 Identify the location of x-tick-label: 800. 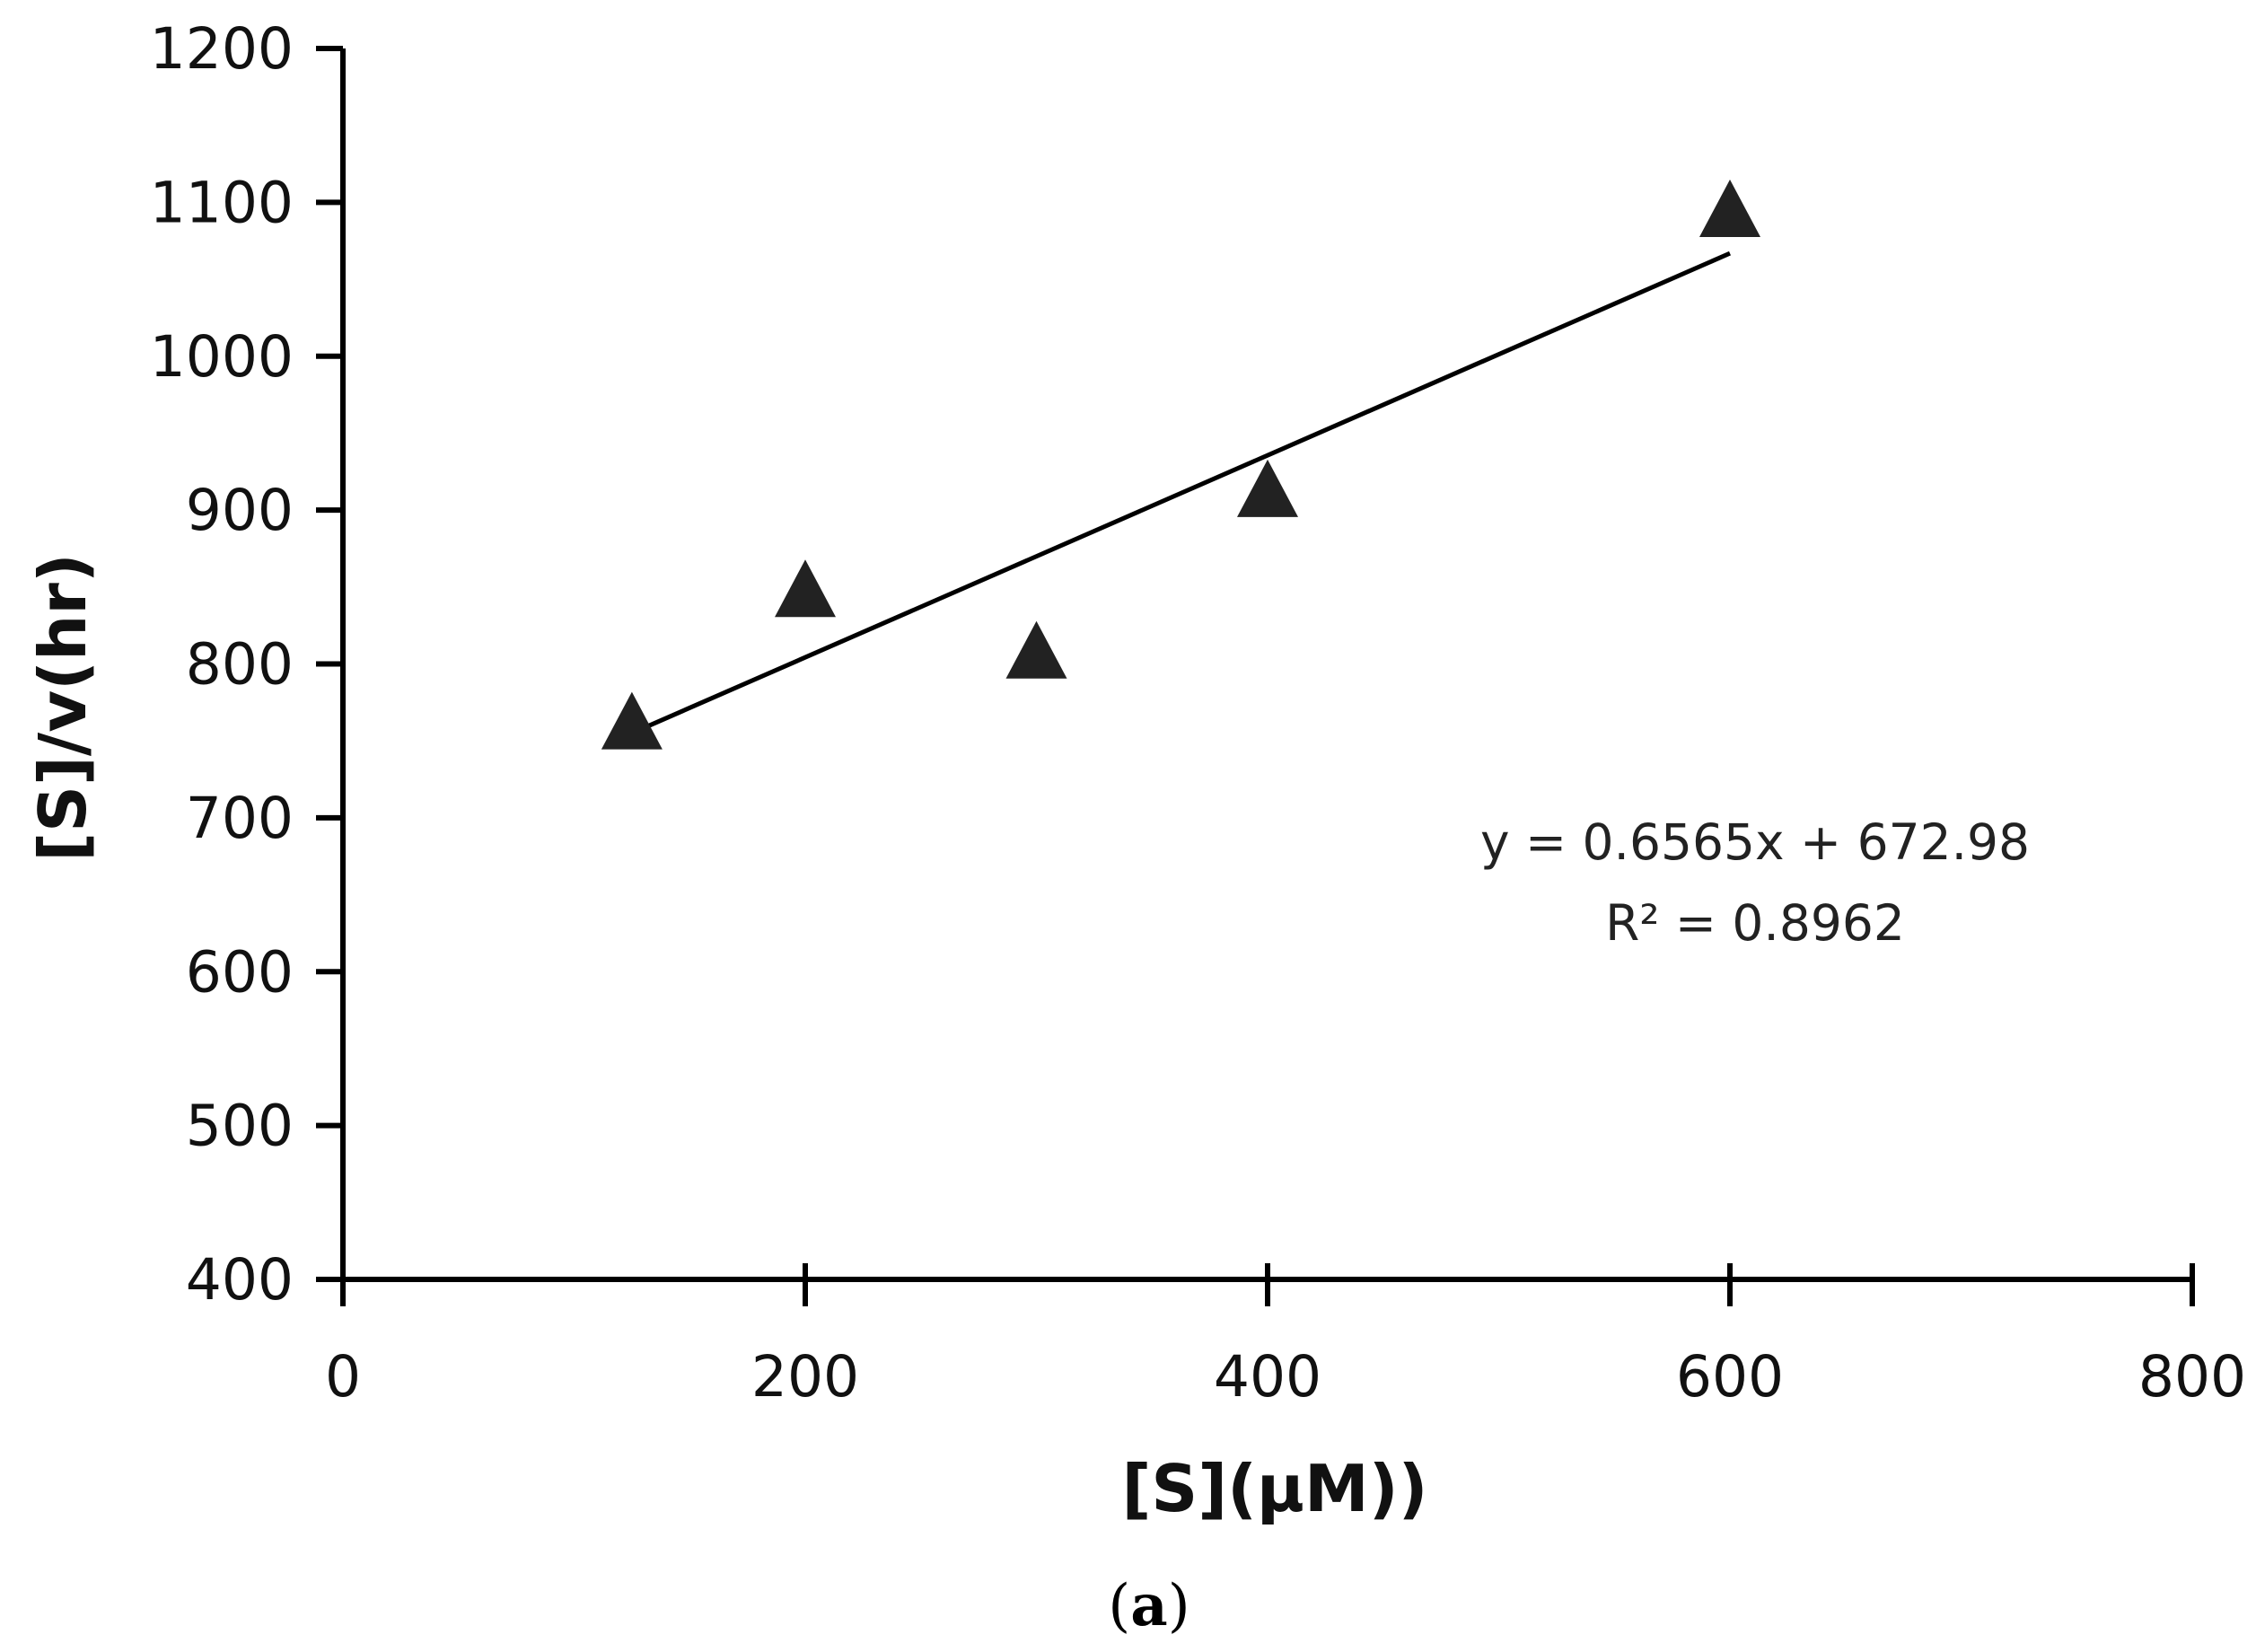
(2192, 1377).